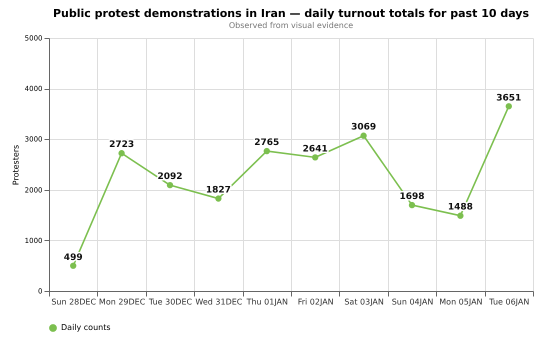 The height and width of the screenshot is (355, 552). I want to click on data-label: 2641, so click(315, 149).